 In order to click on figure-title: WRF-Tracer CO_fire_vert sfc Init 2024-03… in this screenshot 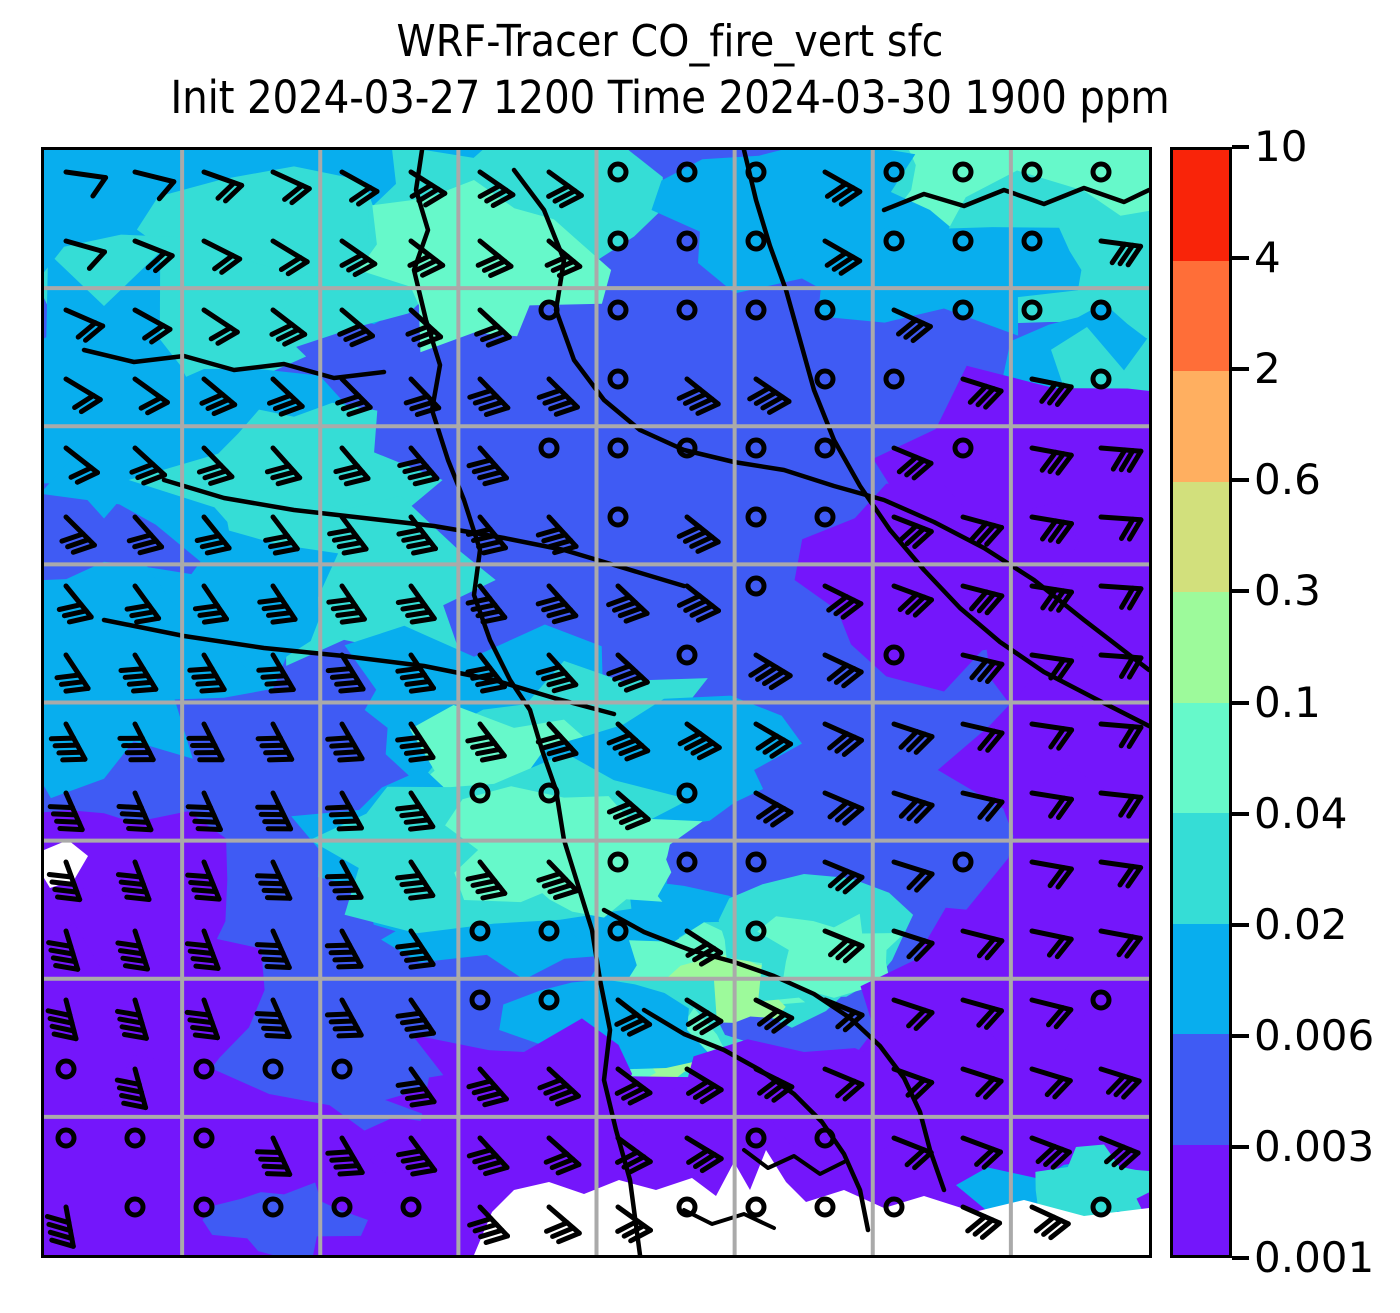, I will do `click(670, 70)`.